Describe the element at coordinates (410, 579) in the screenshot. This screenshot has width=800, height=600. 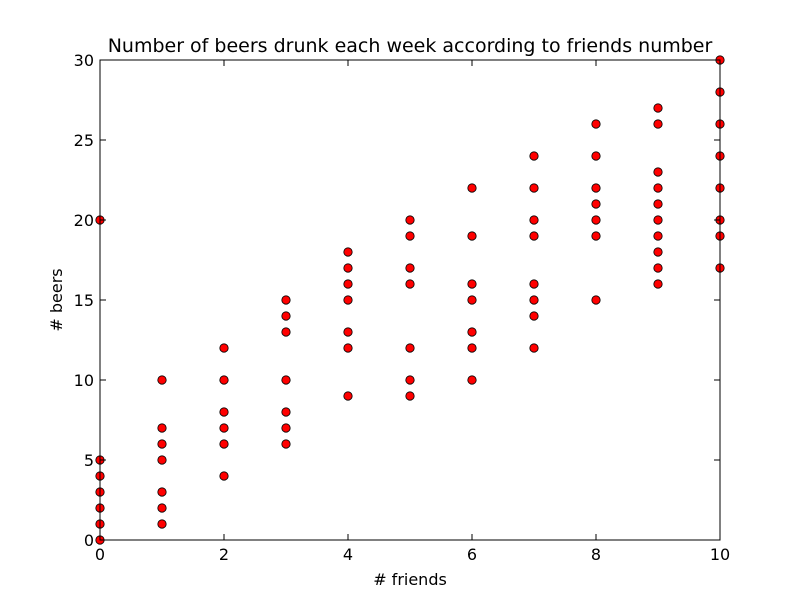
I see `x-axis-label: # friends` at that location.